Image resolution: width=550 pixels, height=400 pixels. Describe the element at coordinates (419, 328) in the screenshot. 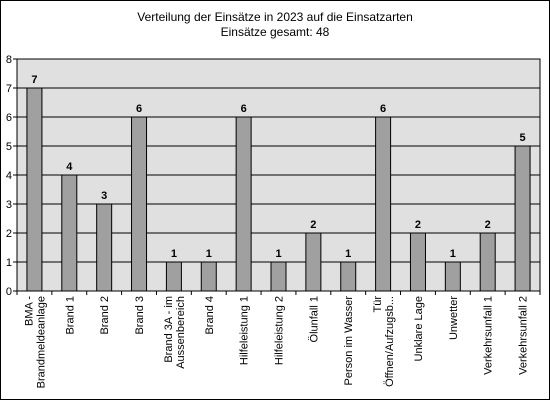

I see `x-tick-label: Unklare Lage` at that location.